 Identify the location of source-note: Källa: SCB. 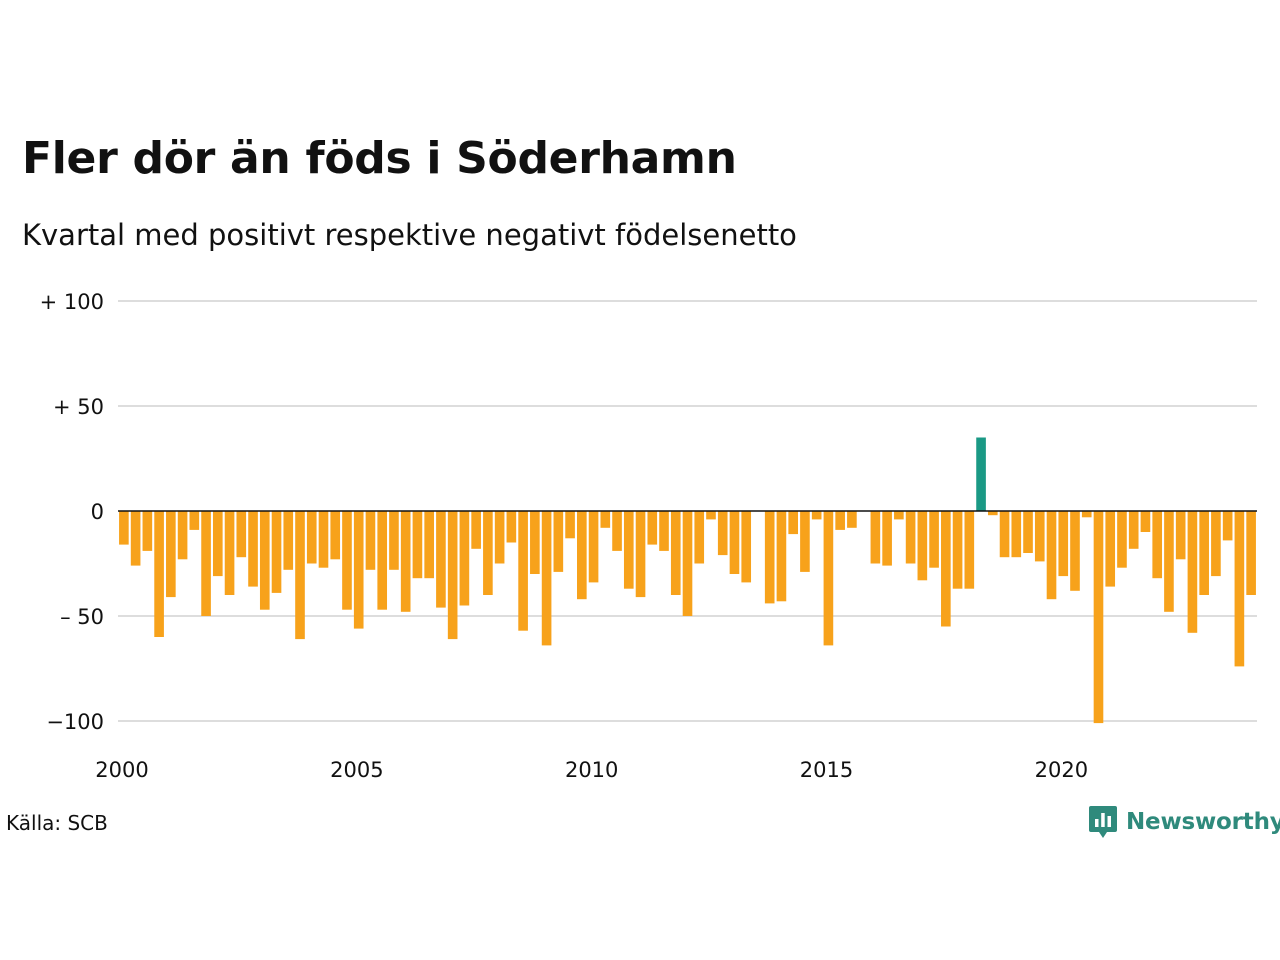
(57, 823).